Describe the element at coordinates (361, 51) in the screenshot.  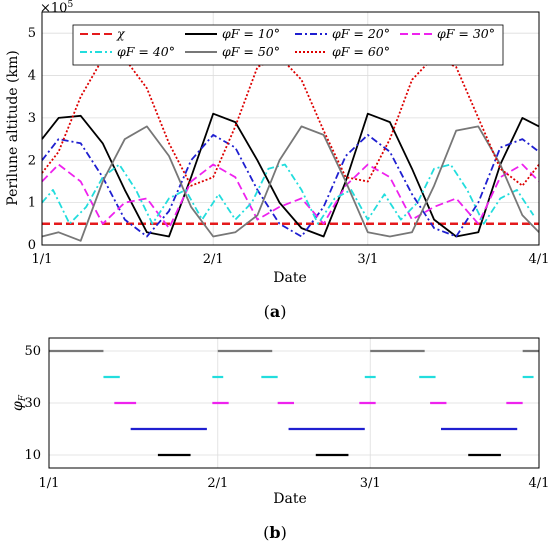
I see `legend-label-phi60: φF = 60°` at that location.